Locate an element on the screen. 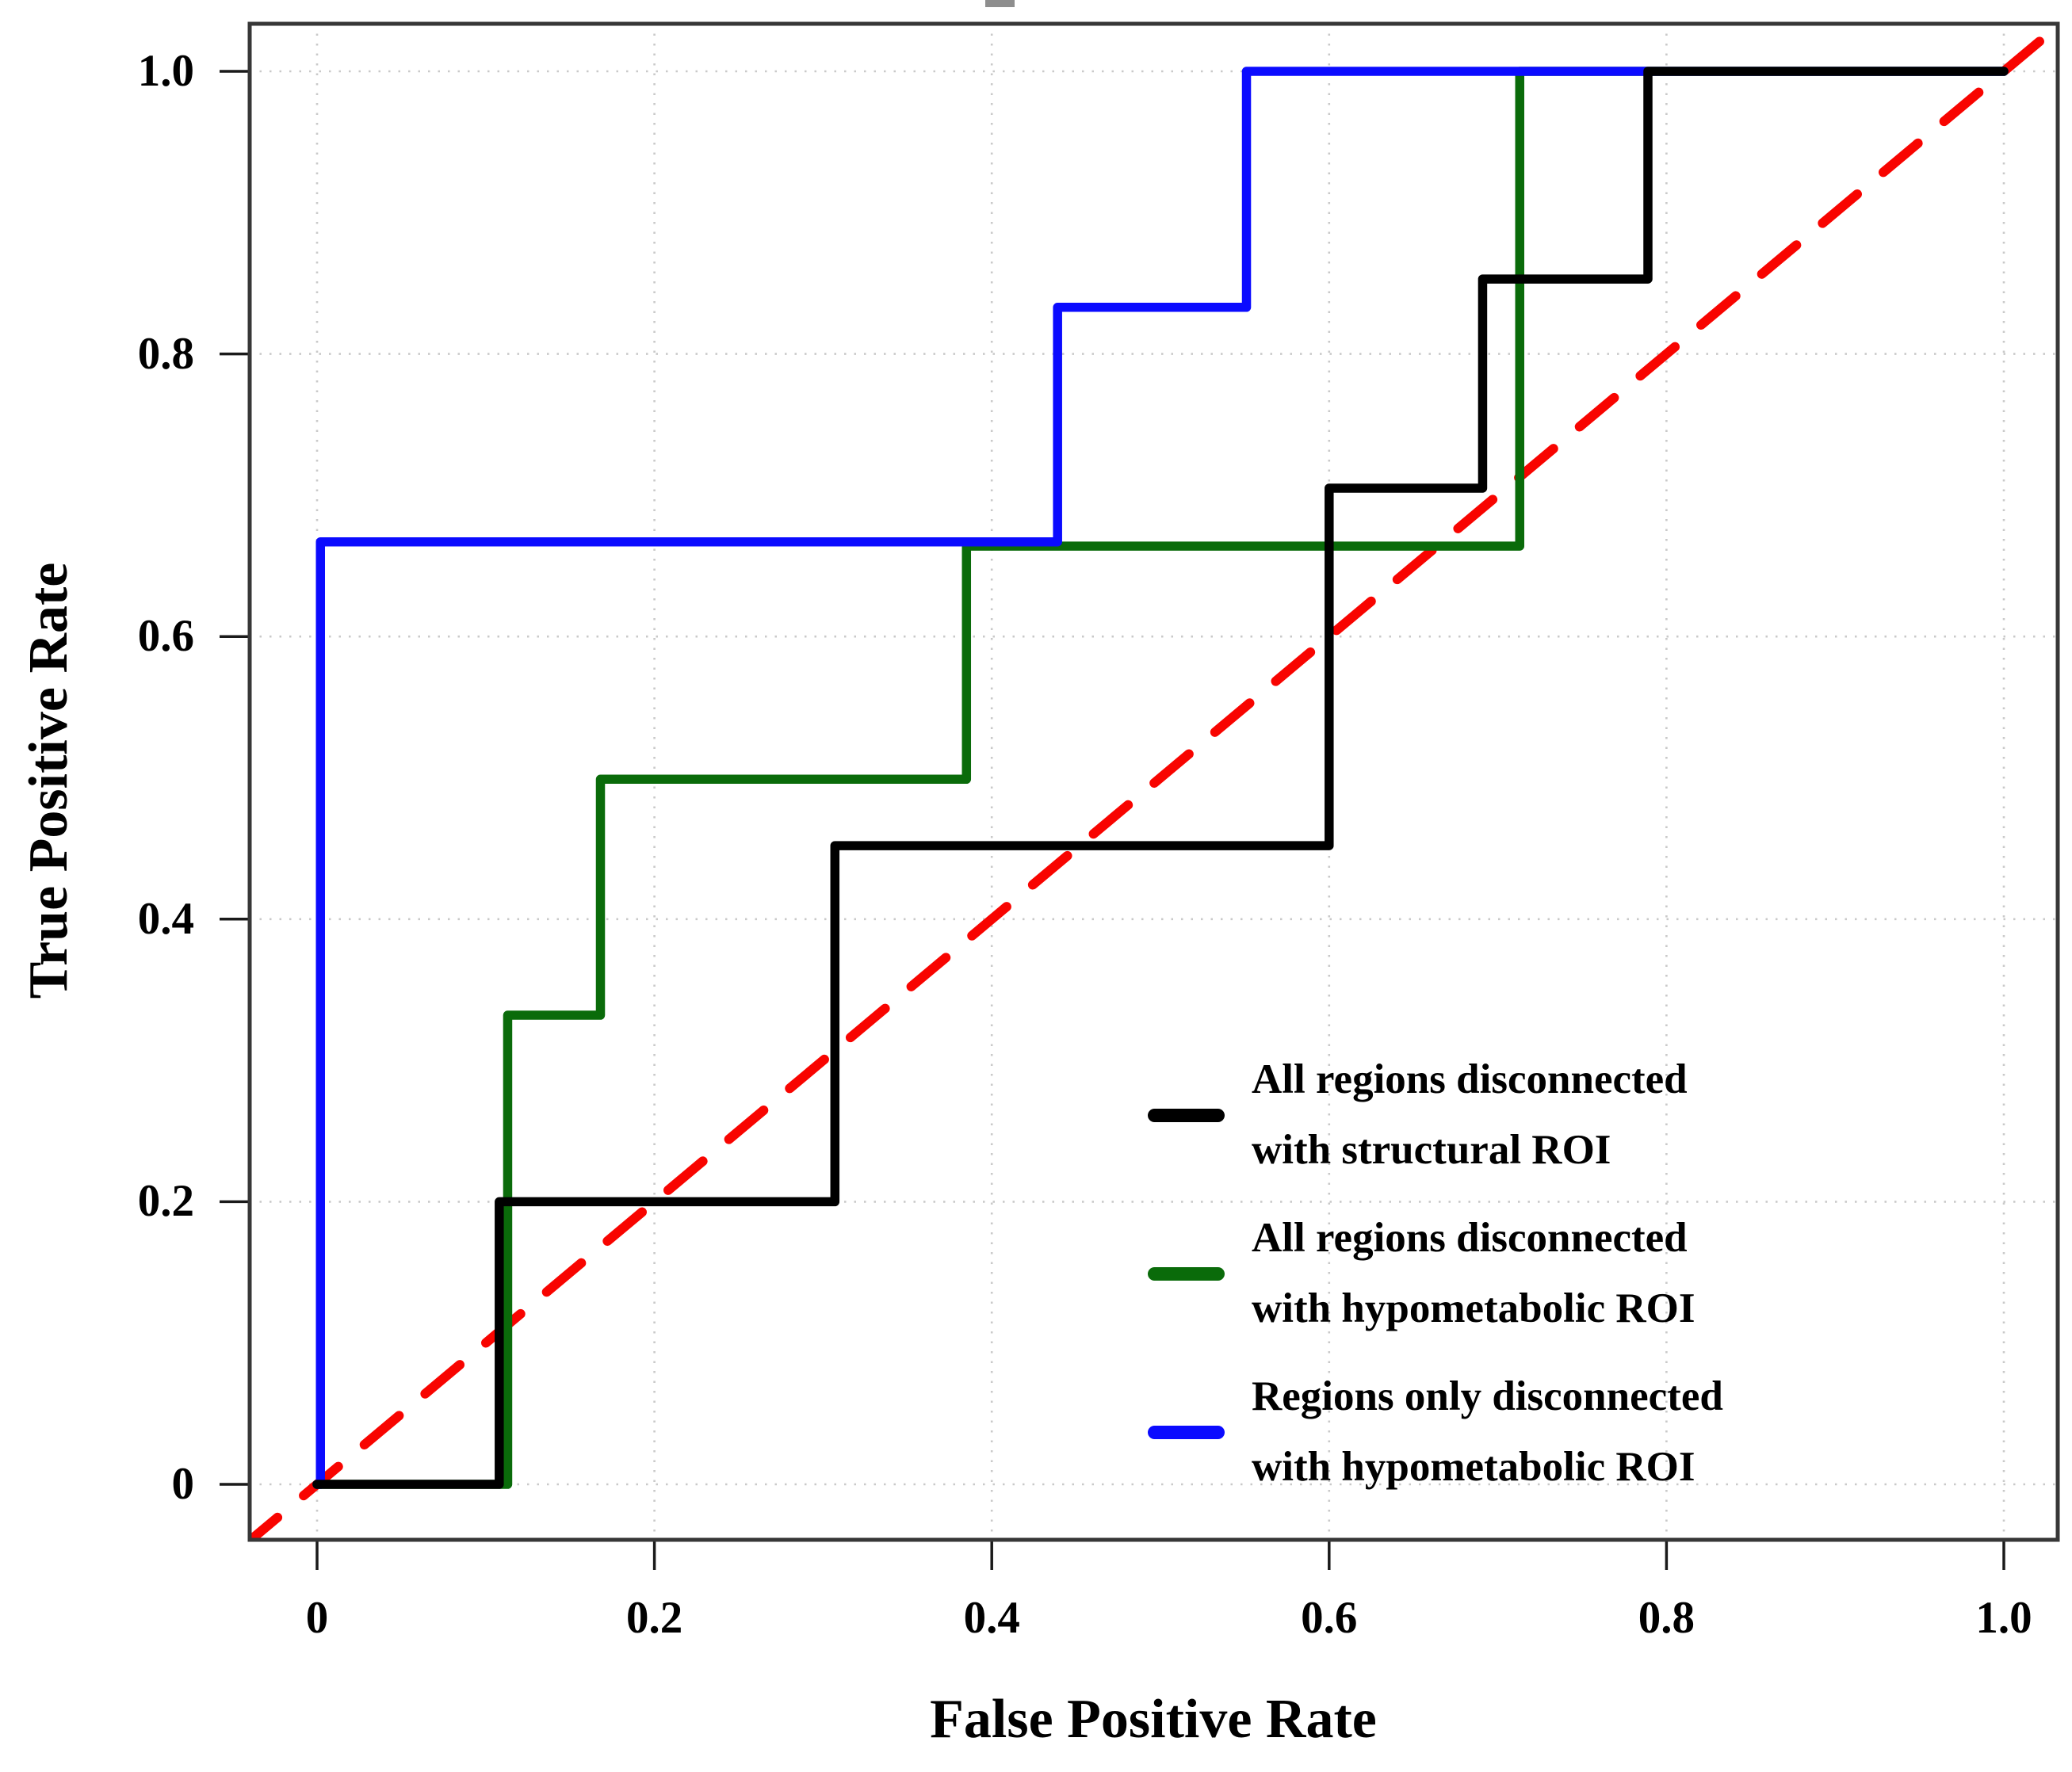 The image size is (2072, 1772). x-tick-label: 0.2 is located at coordinates (654, 1618).